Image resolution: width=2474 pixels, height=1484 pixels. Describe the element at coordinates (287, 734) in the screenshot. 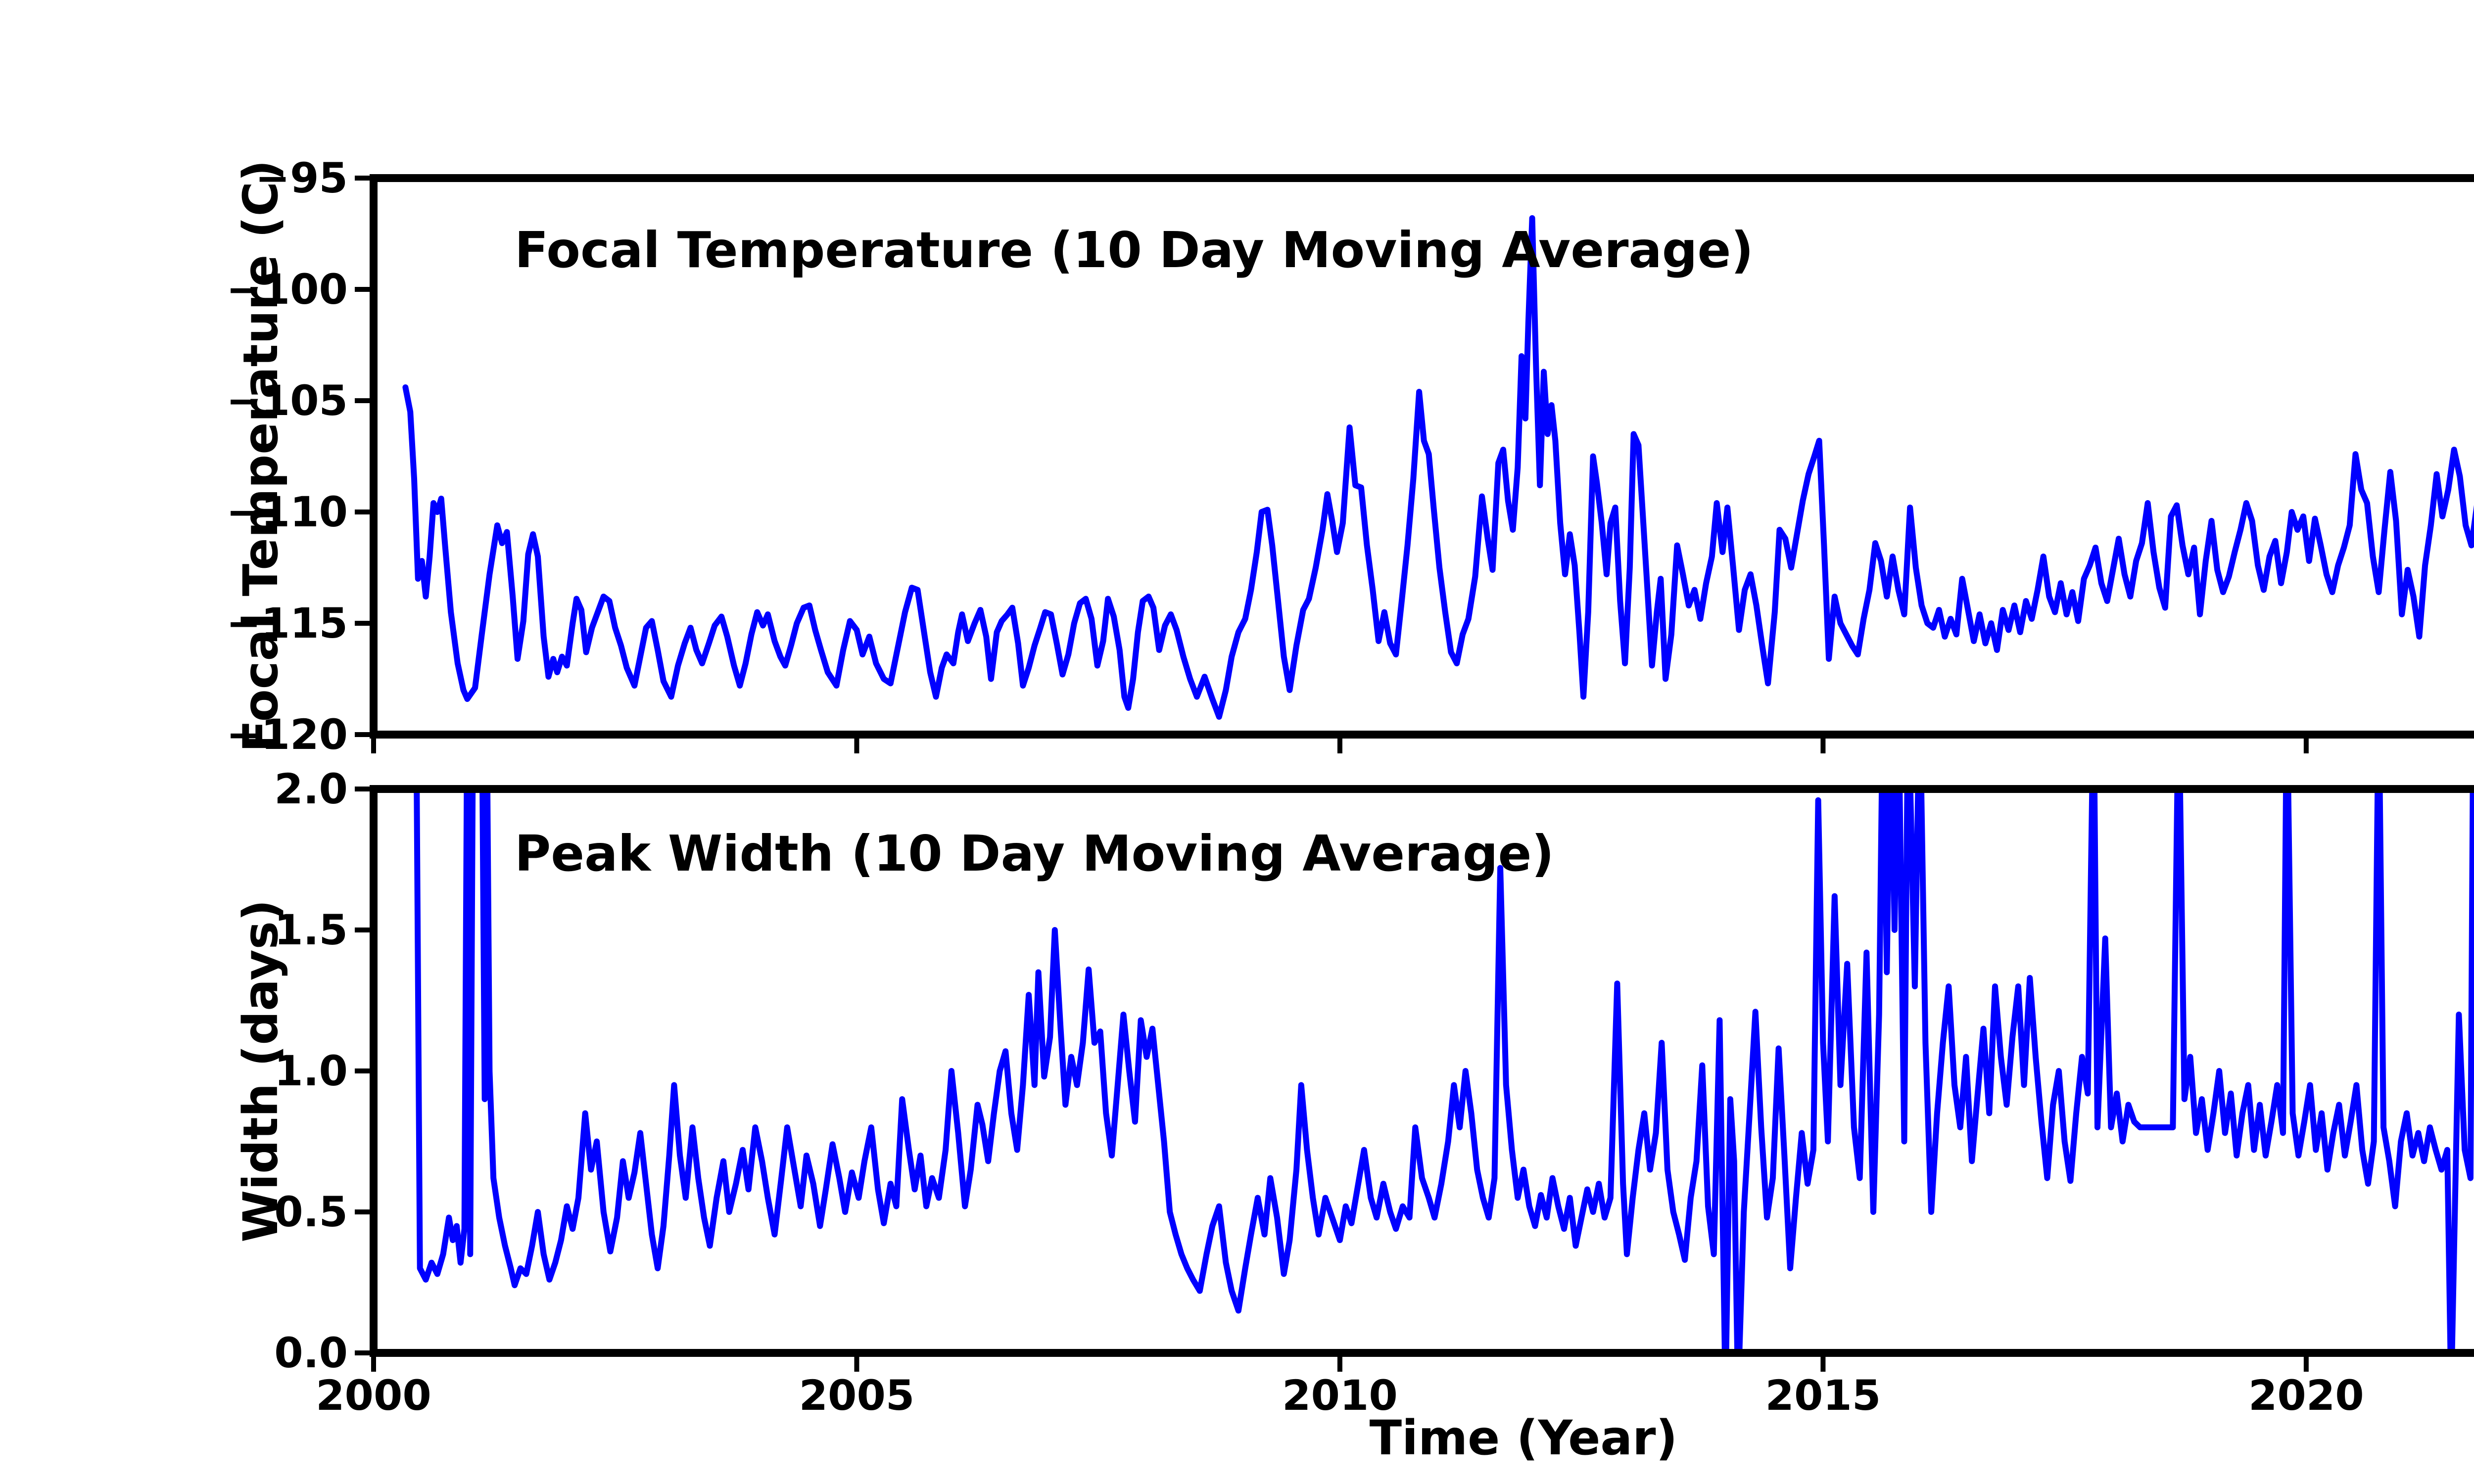

I see `y-tick-label: −120` at that location.